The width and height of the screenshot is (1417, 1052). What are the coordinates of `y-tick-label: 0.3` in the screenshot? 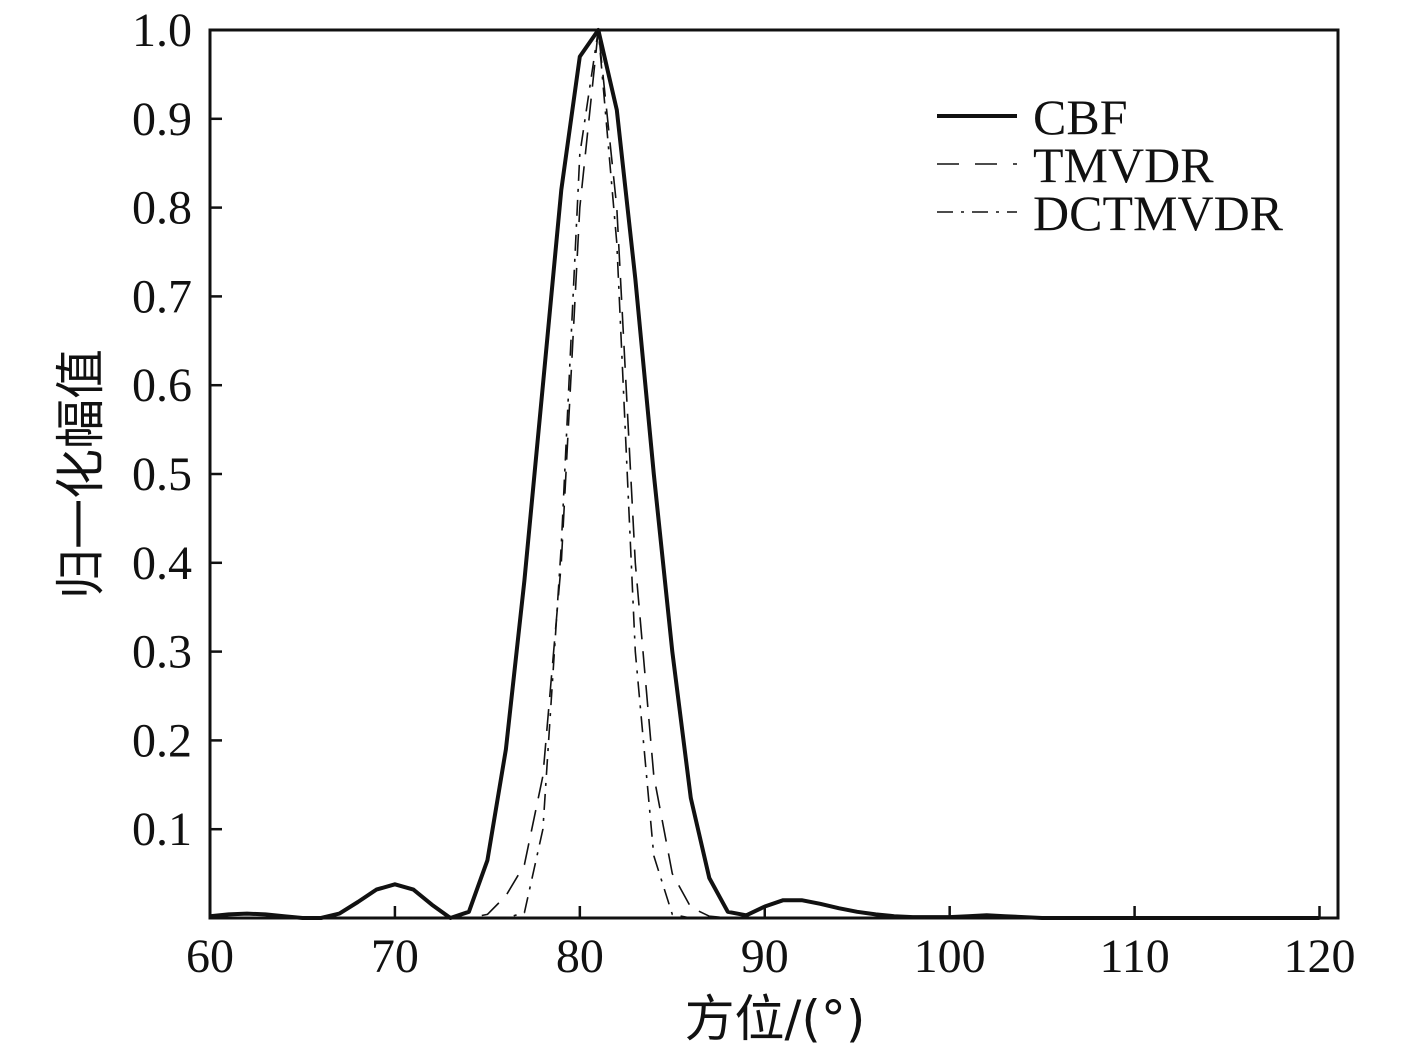 It's located at (162, 652).